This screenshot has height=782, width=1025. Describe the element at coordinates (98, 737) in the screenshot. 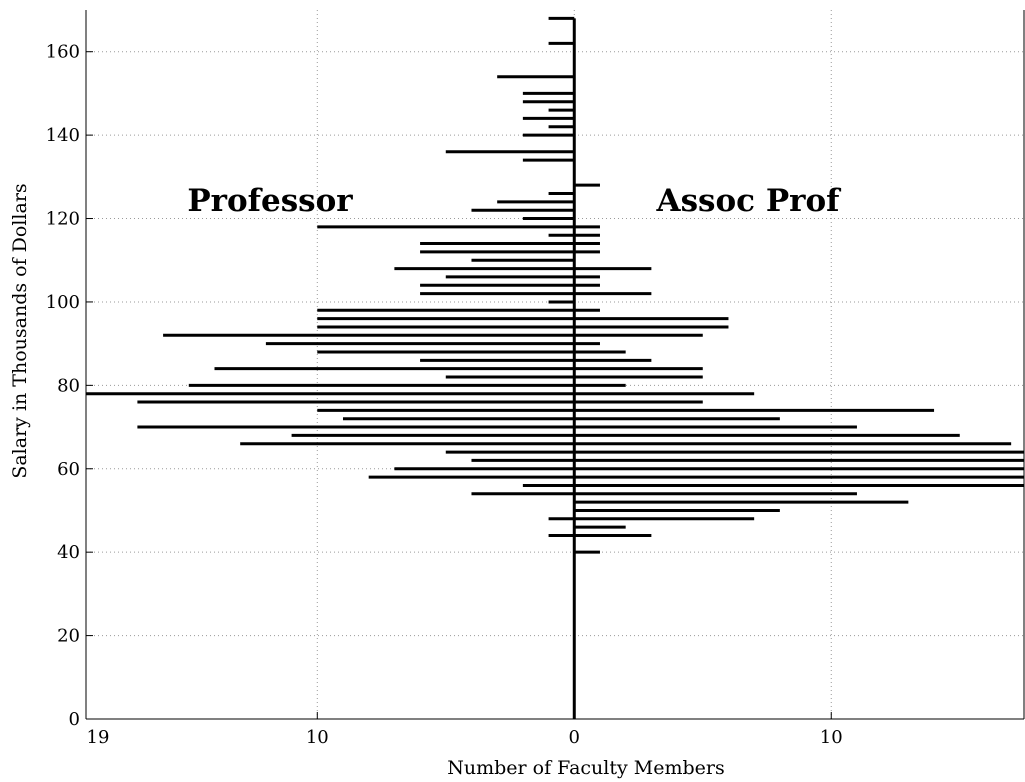

I see `x-tick-label: 19` at that location.